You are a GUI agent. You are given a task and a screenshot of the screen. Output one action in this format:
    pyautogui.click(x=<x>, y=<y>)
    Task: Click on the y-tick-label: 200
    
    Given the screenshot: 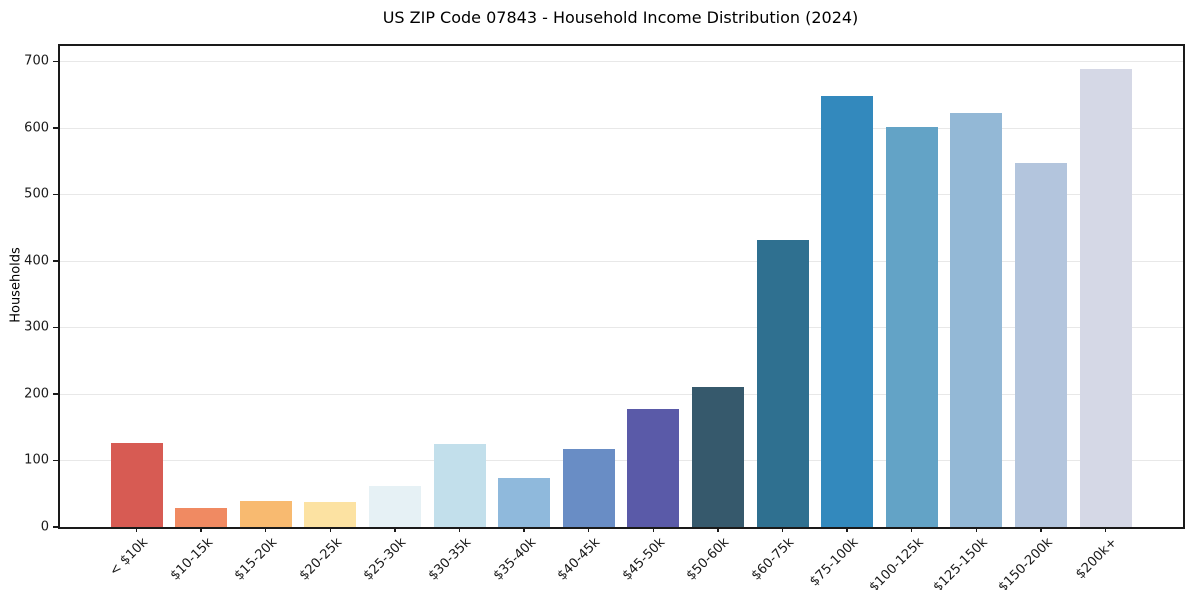 What is the action you would take?
    pyautogui.click(x=36, y=394)
    